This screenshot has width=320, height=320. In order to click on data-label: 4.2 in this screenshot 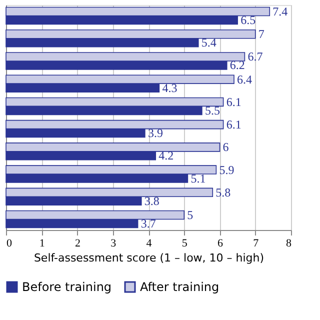, I will do `click(166, 155)`.